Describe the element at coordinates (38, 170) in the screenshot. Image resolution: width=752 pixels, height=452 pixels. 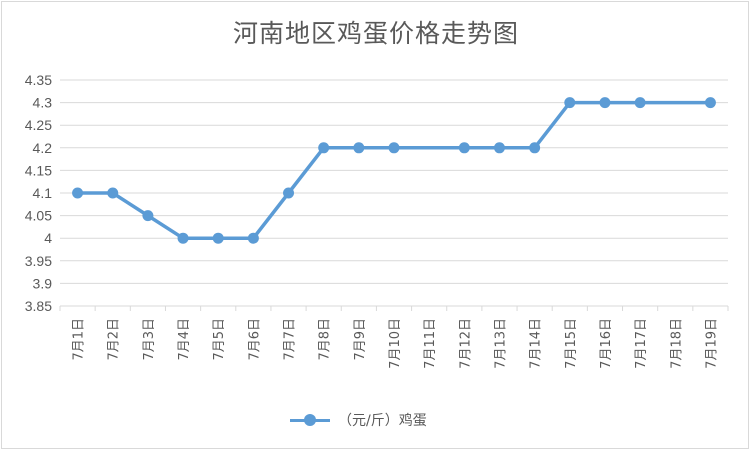
I see `y-tick-label: 4.15` at that location.